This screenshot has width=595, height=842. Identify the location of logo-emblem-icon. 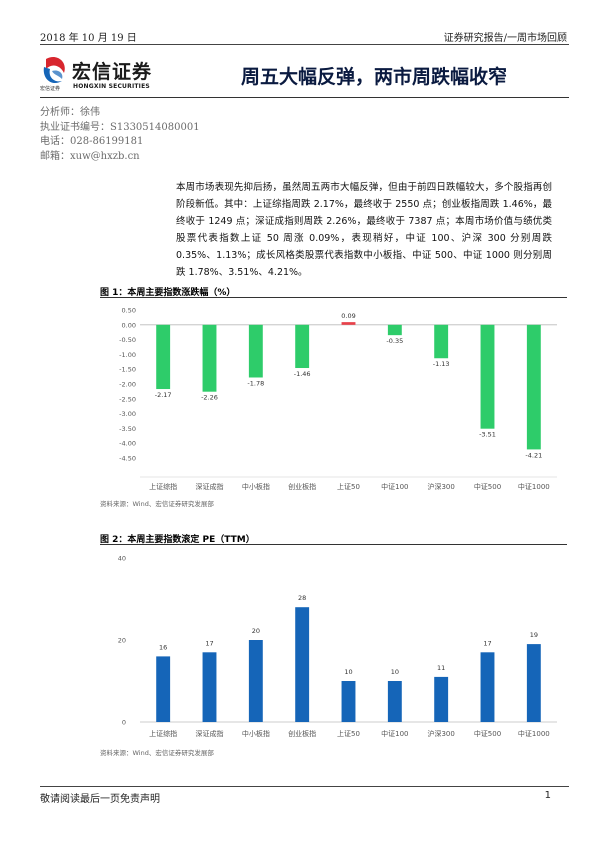
(54, 70).